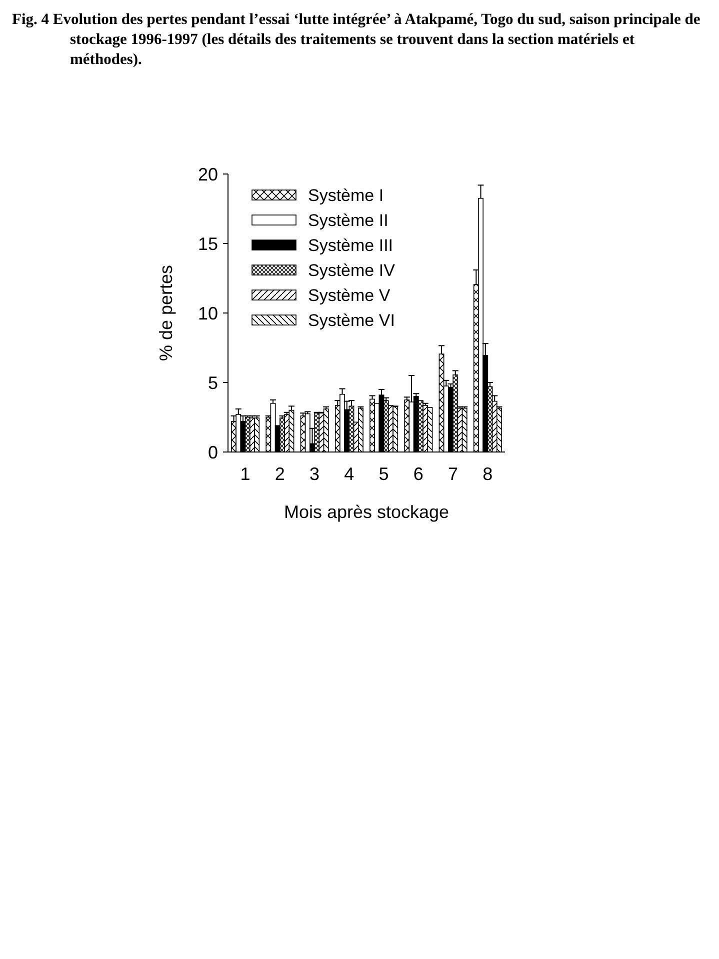  What do you see at coordinates (351, 245) in the screenshot?
I see `legend-label: Système III` at bounding box center [351, 245].